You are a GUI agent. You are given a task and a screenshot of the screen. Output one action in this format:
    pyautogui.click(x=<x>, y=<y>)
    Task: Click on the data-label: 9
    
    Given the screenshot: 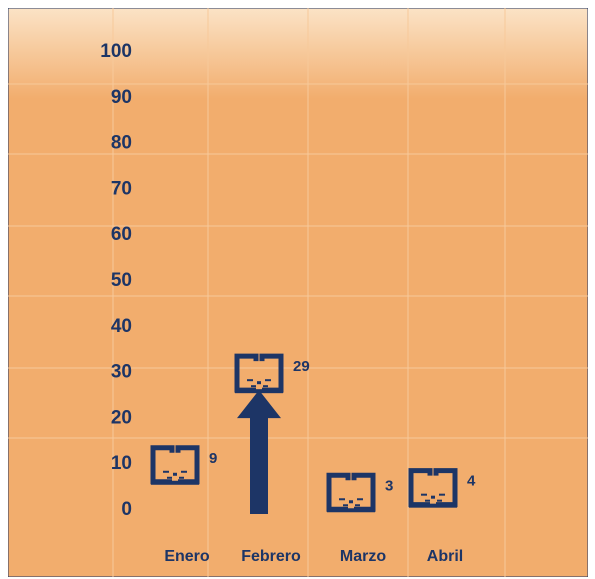 What is the action you would take?
    pyautogui.click(x=213, y=458)
    